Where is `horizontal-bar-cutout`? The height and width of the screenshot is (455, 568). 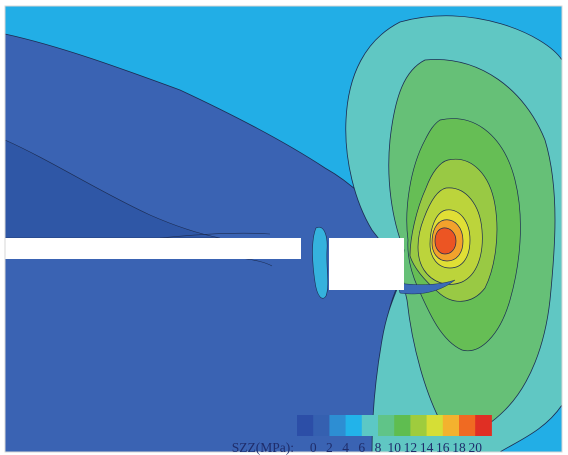 horizontal-bar-cutout is located at coordinates (153, 248).